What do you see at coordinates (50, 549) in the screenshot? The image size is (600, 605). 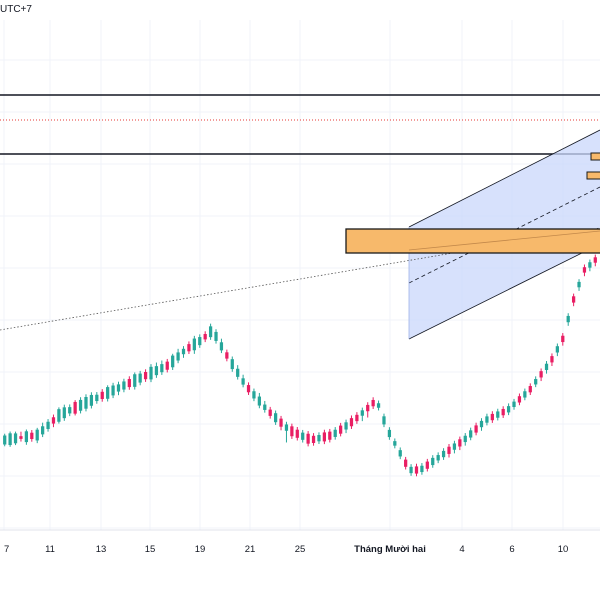 I see `x-axis-tick-label: 11` at bounding box center [50, 549].